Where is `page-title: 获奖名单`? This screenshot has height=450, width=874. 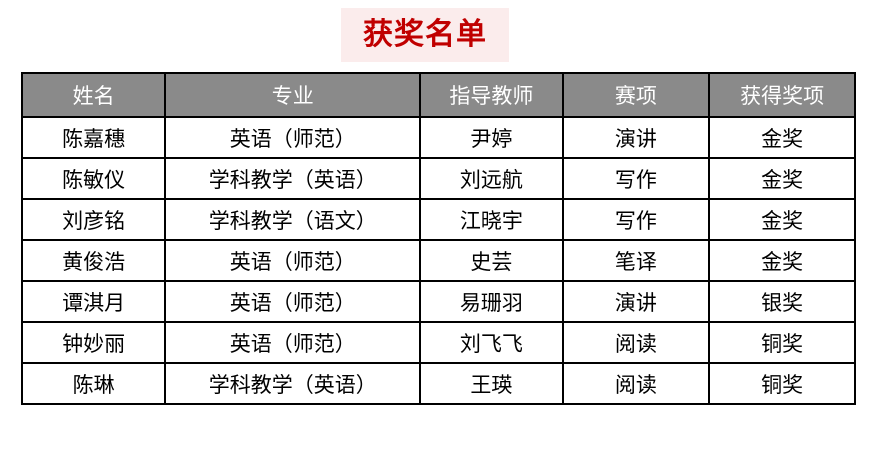 page-title: 获奖名单 is located at coordinates (425, 35).